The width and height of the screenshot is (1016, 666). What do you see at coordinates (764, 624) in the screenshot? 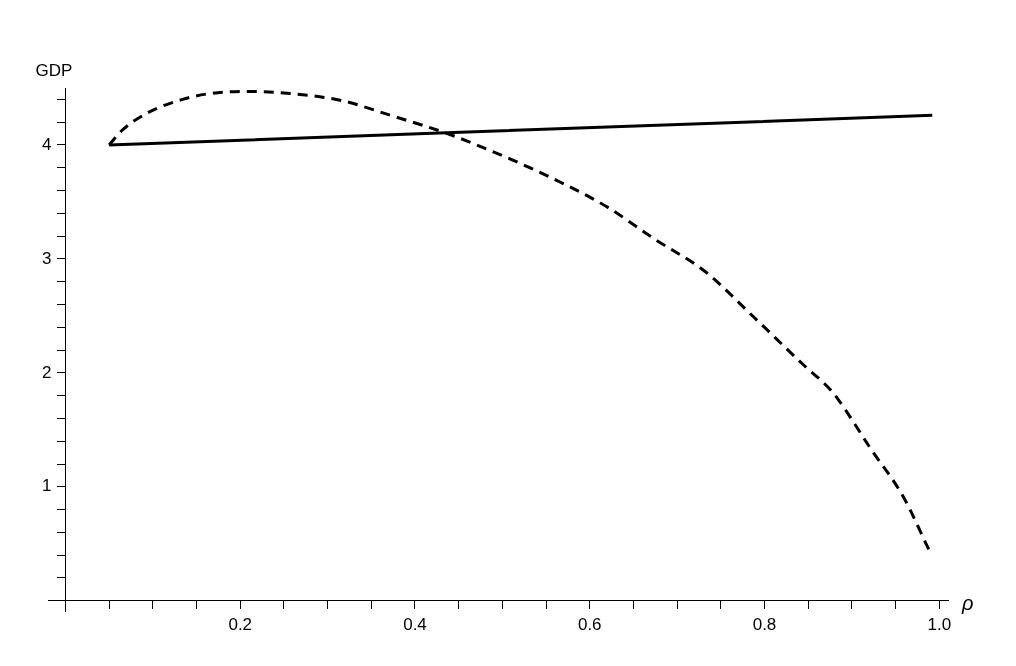
I see `x-tick-label: 0.8` at bounding box center [764, 624].